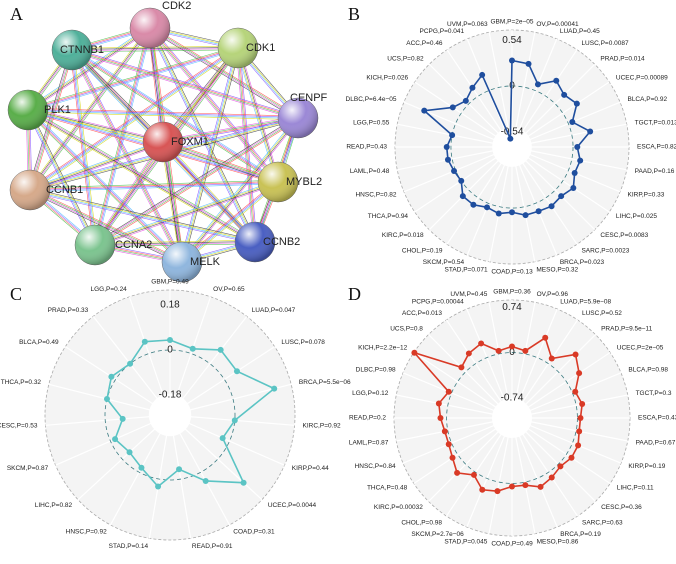 This screenshot has height=564, width=676. Describe the element at coordinates (367, 418) in the screenshot. I see `category-label: READ,P=0.2` at that location.